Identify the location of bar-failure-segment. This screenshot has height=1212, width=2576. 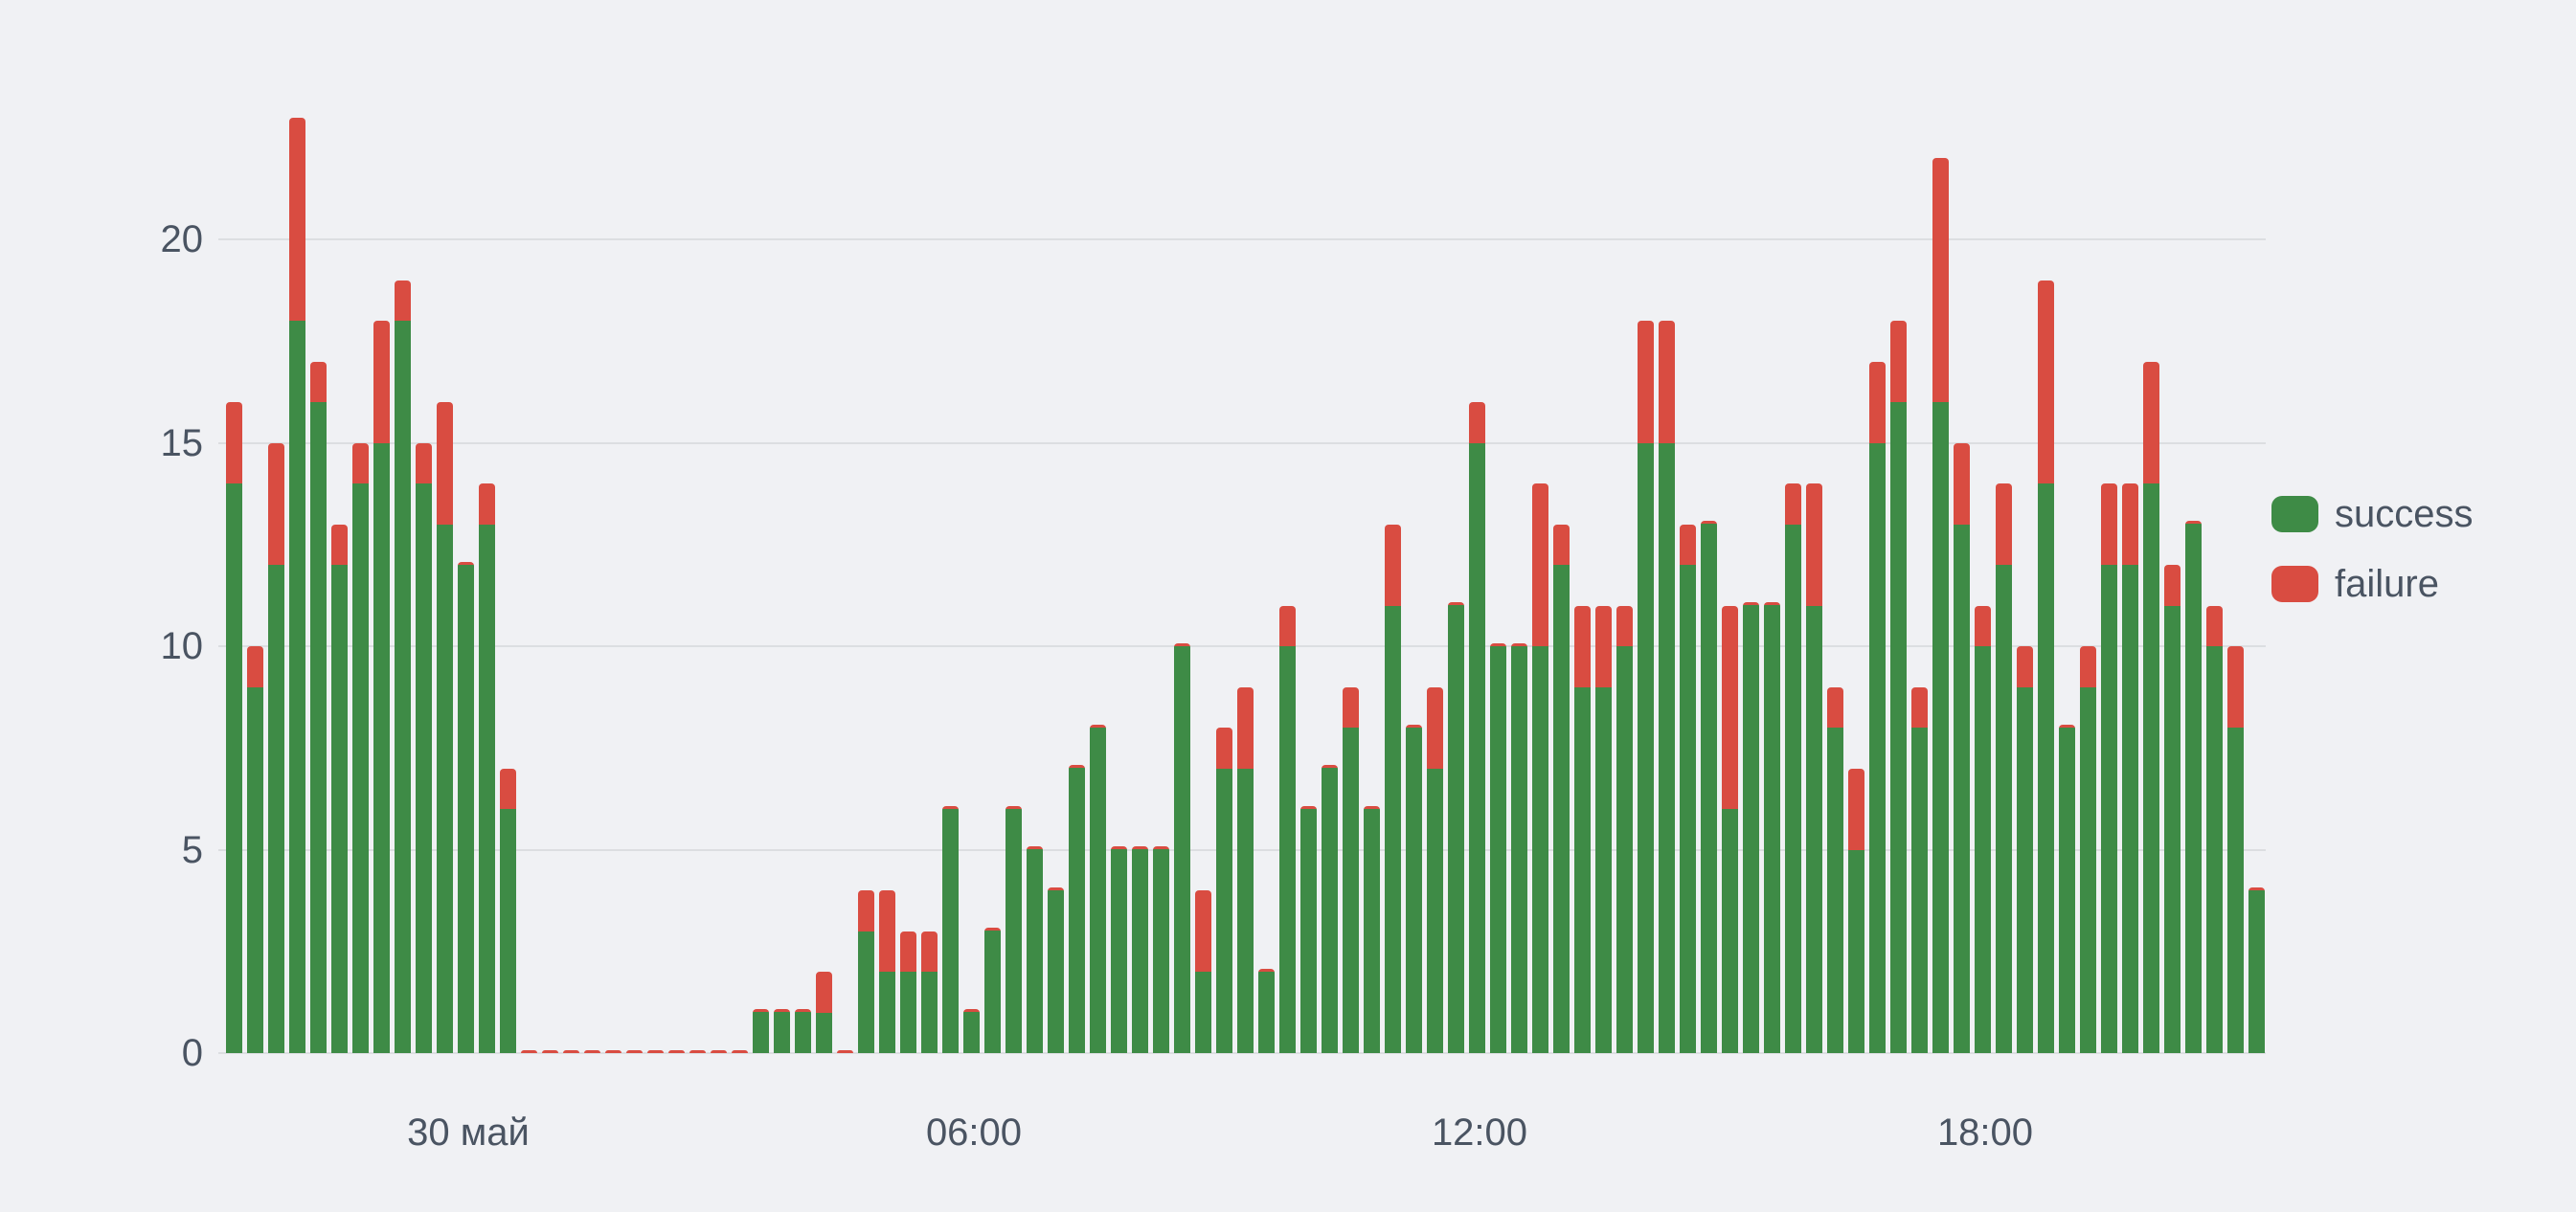
(339, 544).